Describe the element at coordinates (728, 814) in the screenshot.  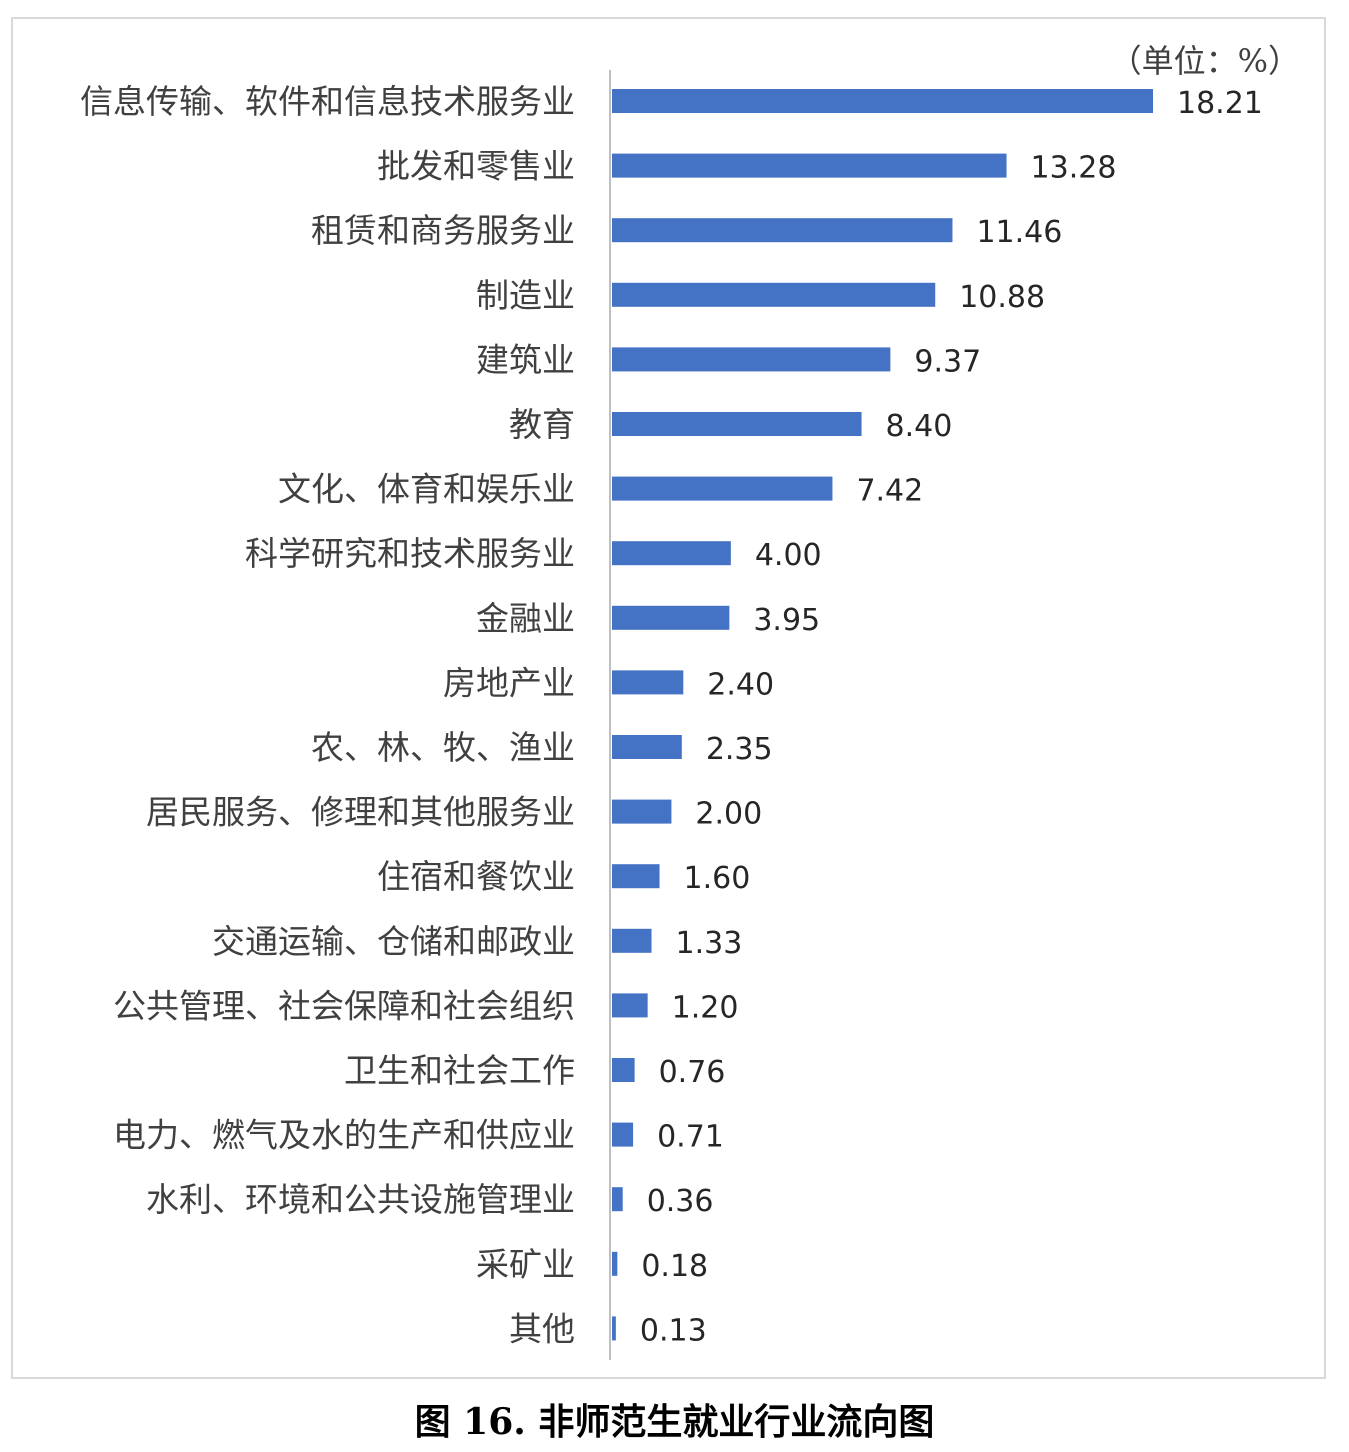
I see `value-label: 2.00` at that location.